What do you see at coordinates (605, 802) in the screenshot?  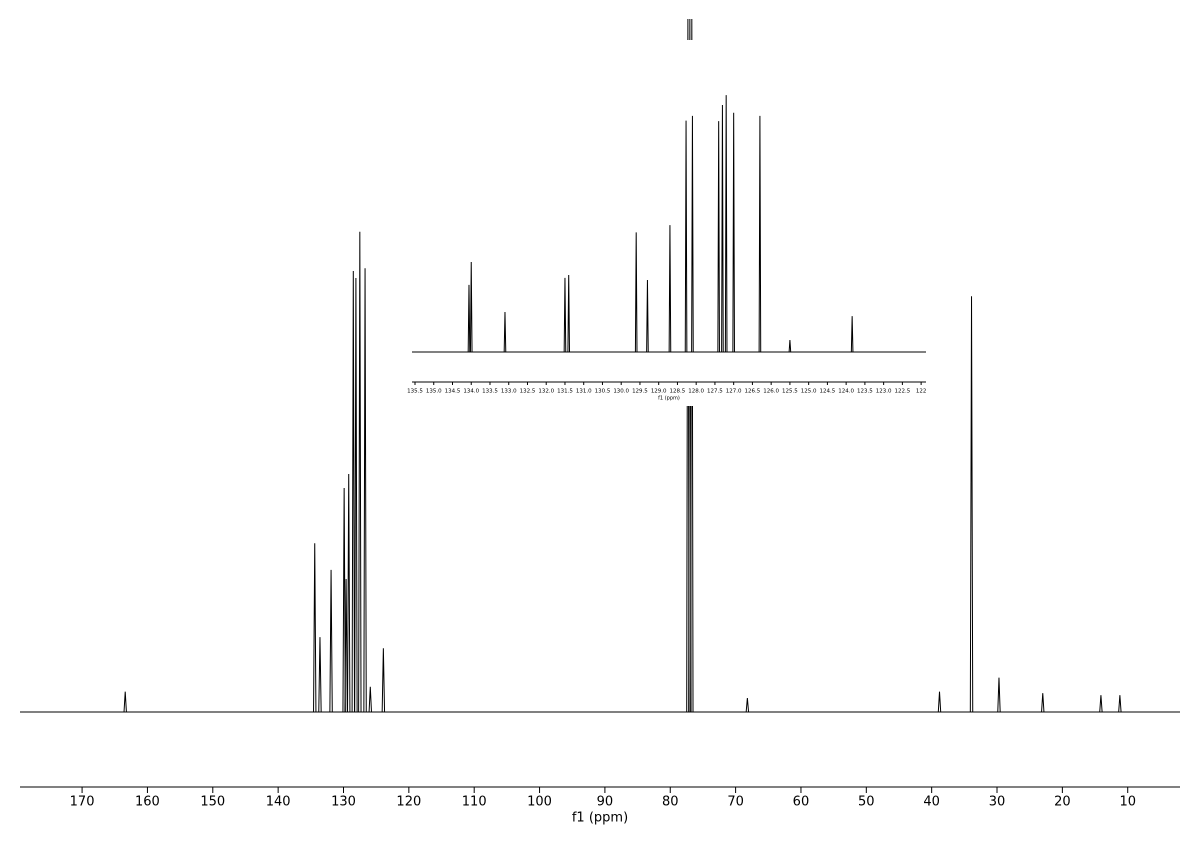 I see `x-tick-label: 90` at bounding box center [605, 802].